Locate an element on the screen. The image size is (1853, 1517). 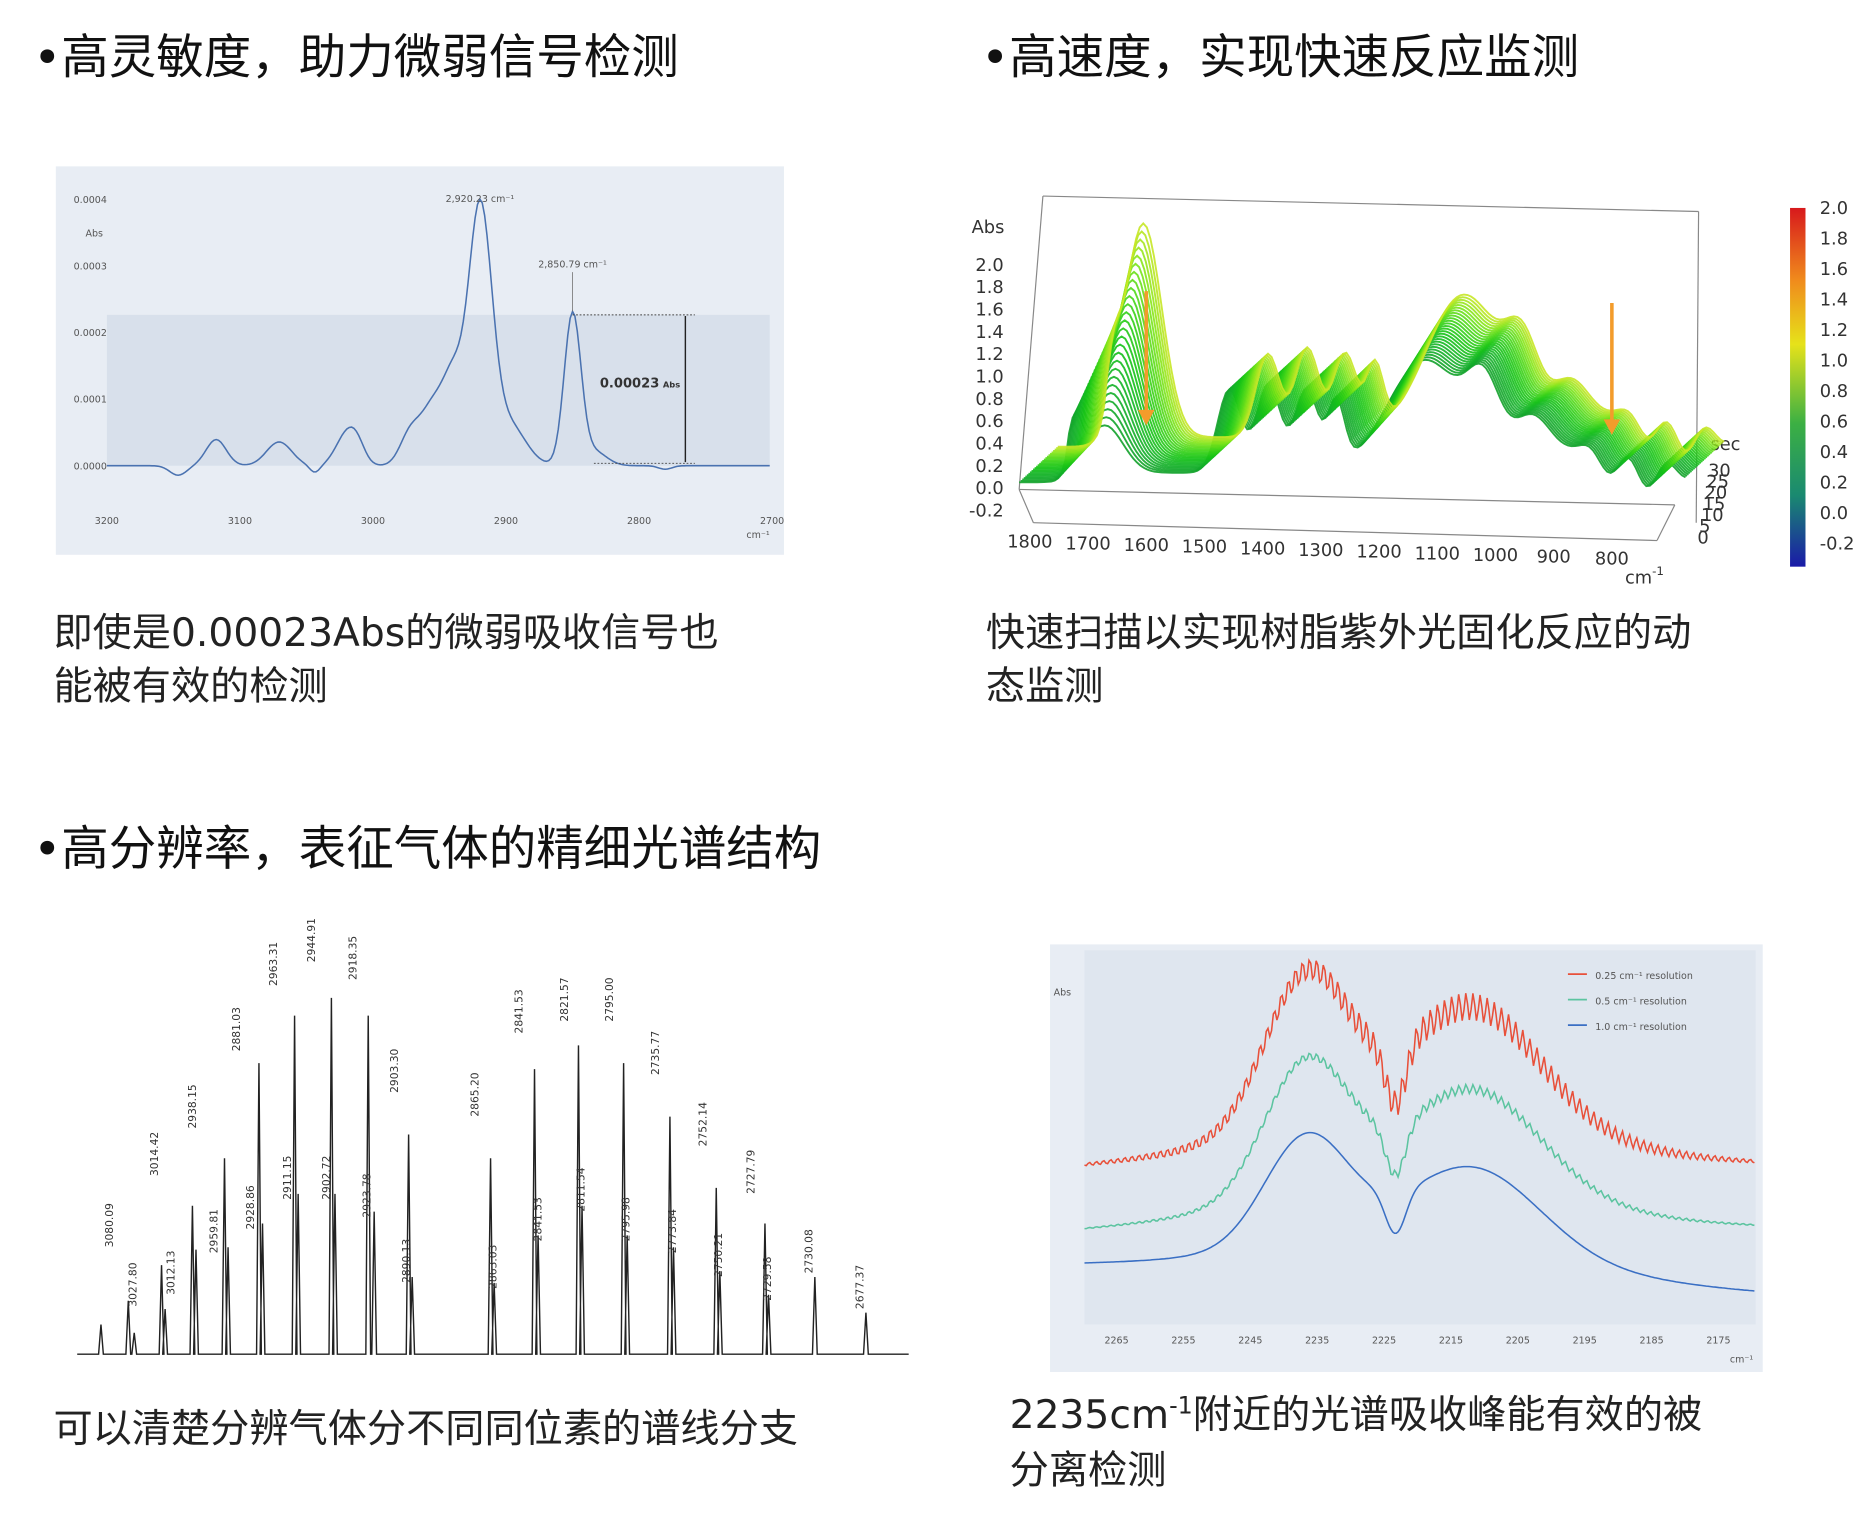
caption: 分离检测 is located at coordinates (1088, 1471).